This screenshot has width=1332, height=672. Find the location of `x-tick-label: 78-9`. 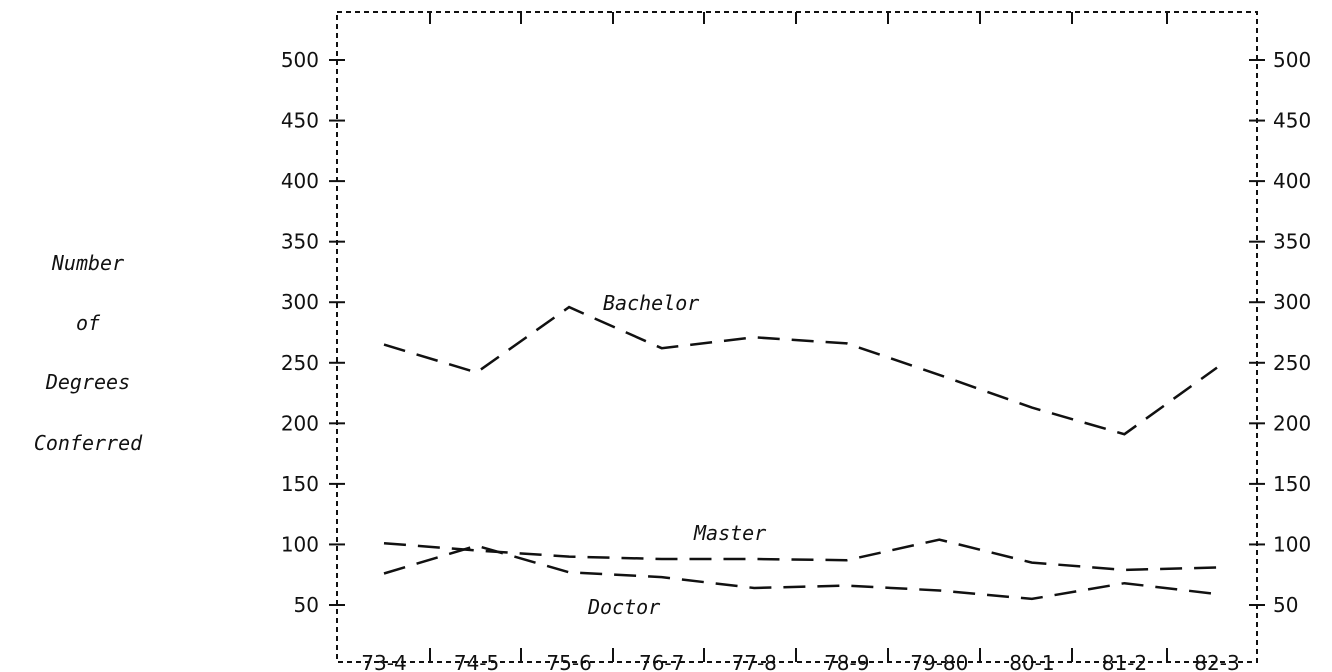

x-tick-label: 78-9 is located at coordinates (846, 661).